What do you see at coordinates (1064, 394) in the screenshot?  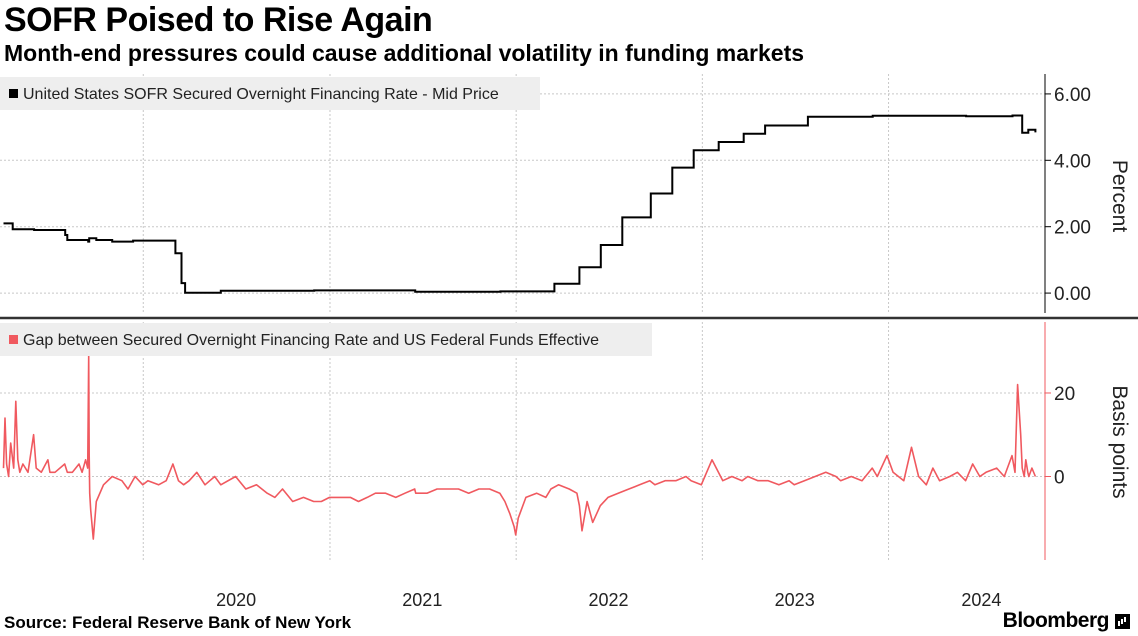 I see `bottom-y-tick-label-0: 20` at bounding box center [1064, 394].